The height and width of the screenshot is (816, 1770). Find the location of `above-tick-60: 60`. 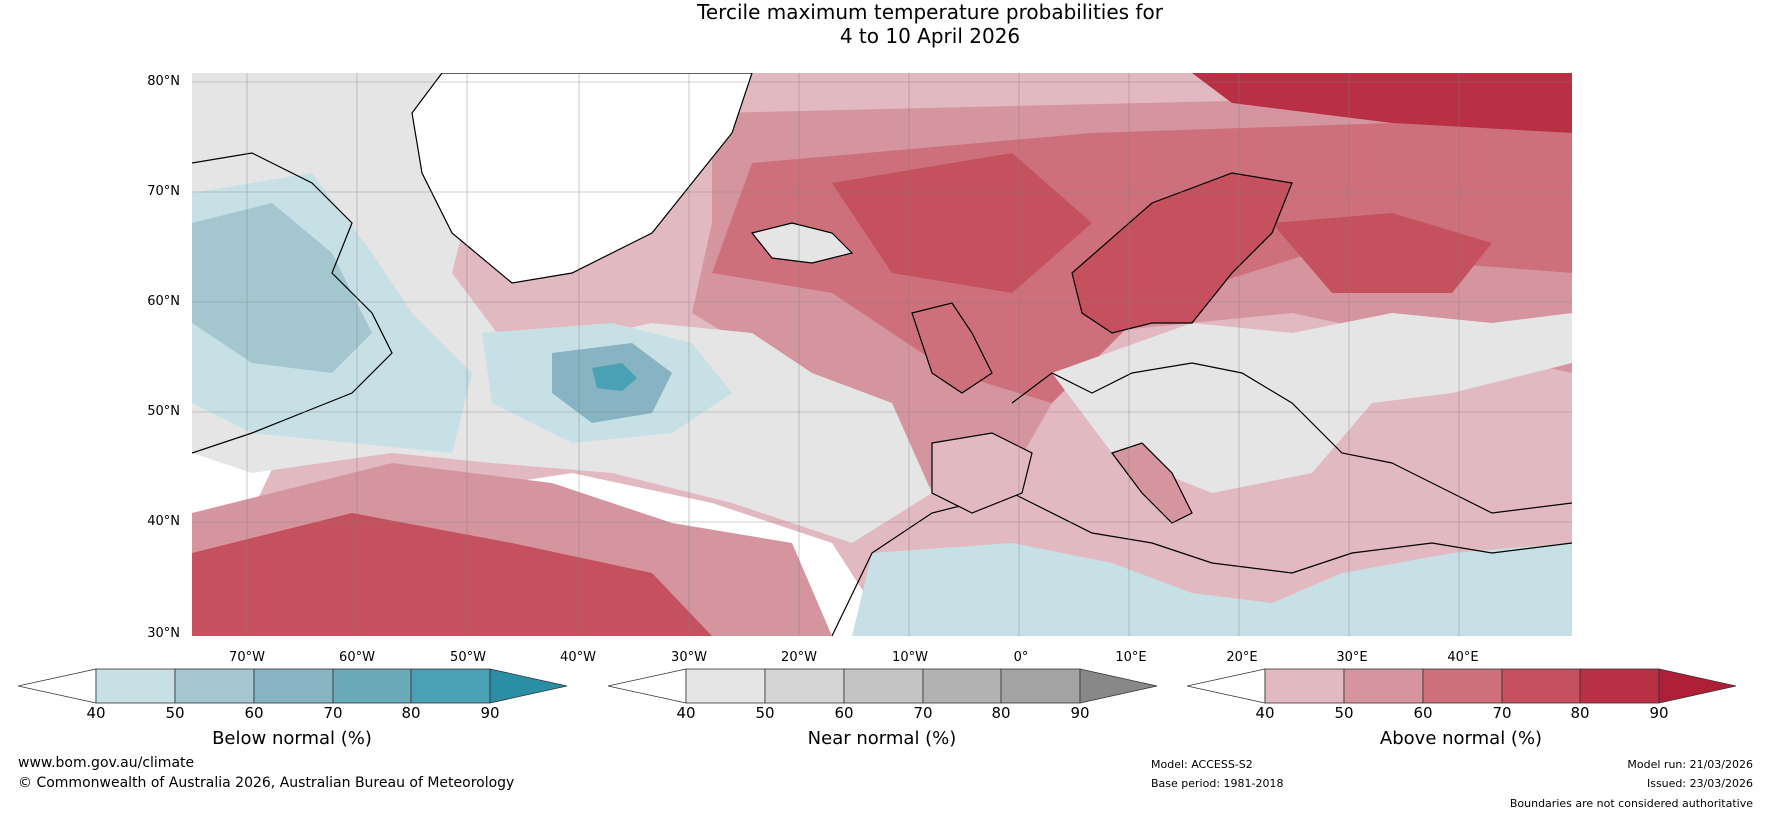

above-tick-60: 60 is located at coordinates (1423, 713).